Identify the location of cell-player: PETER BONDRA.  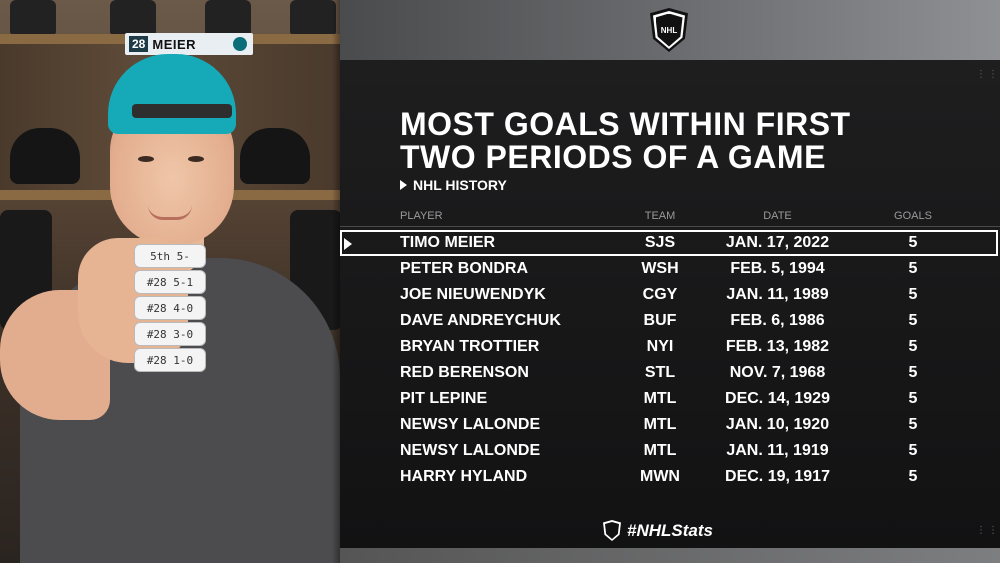
(464, 268).